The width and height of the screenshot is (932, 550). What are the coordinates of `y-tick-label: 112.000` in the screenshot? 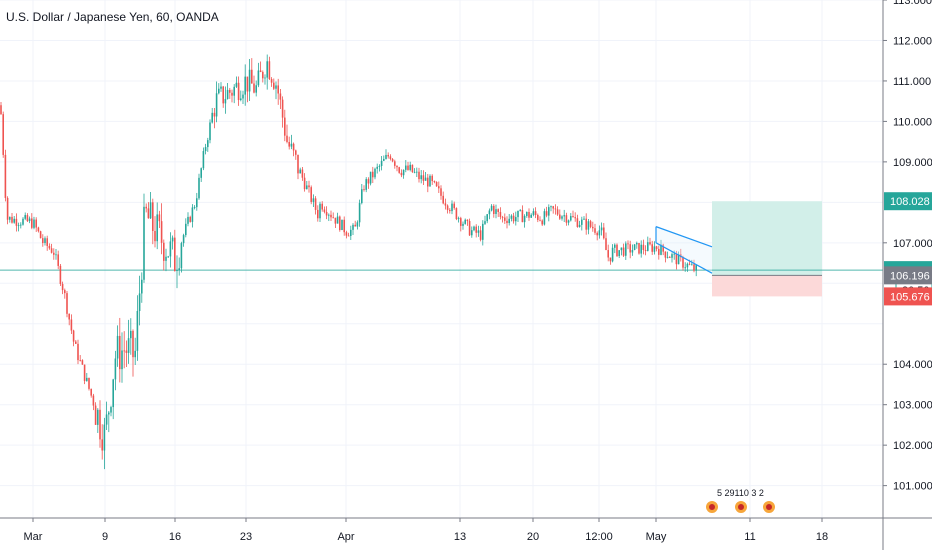 It's located at (912, 41).